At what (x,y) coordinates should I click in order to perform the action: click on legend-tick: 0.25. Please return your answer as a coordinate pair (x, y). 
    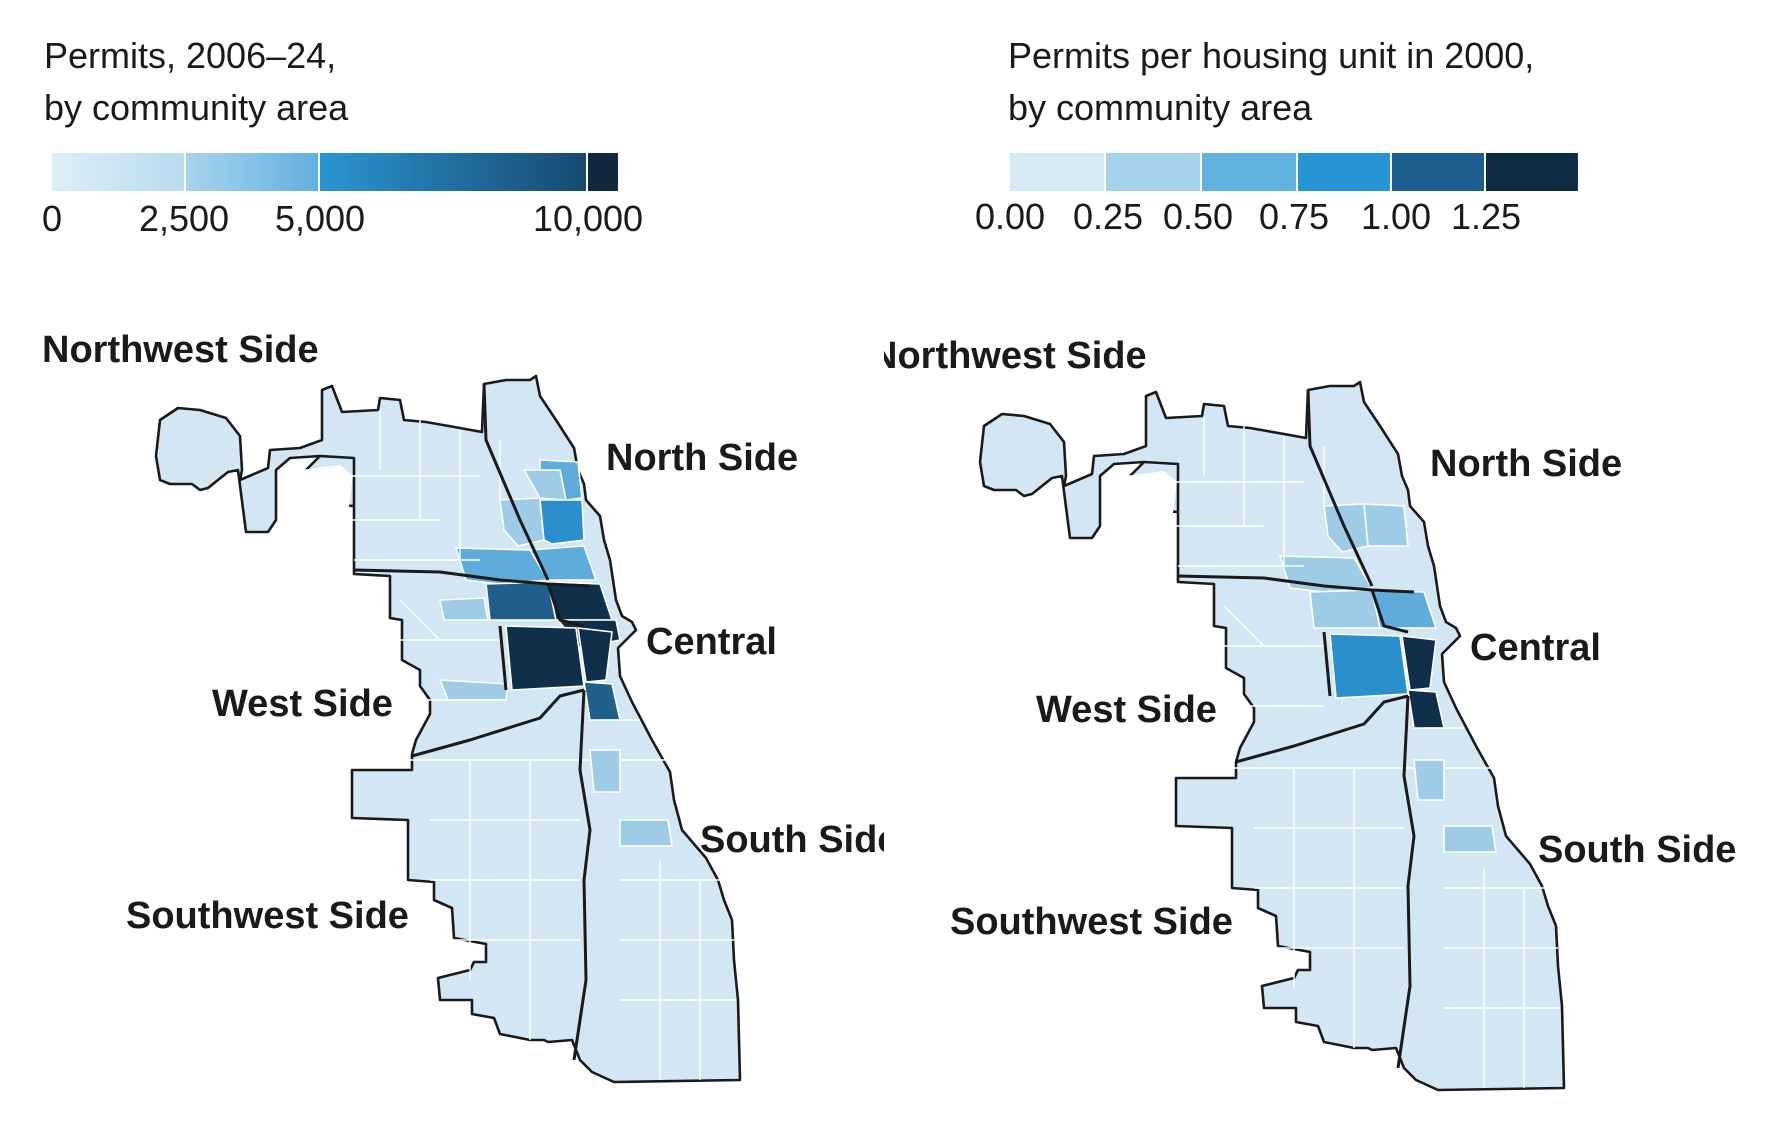
    Looking at the image, I should click on (1108, 216).